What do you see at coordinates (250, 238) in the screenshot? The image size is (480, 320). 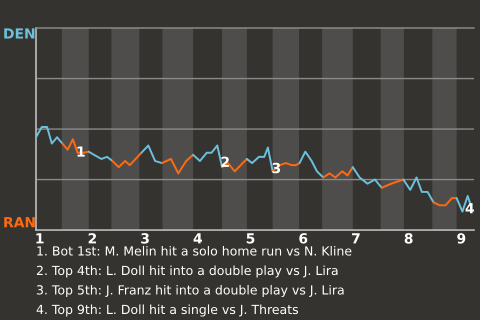 I see `x-tick-label: 5` at bounding box center [250, 238].